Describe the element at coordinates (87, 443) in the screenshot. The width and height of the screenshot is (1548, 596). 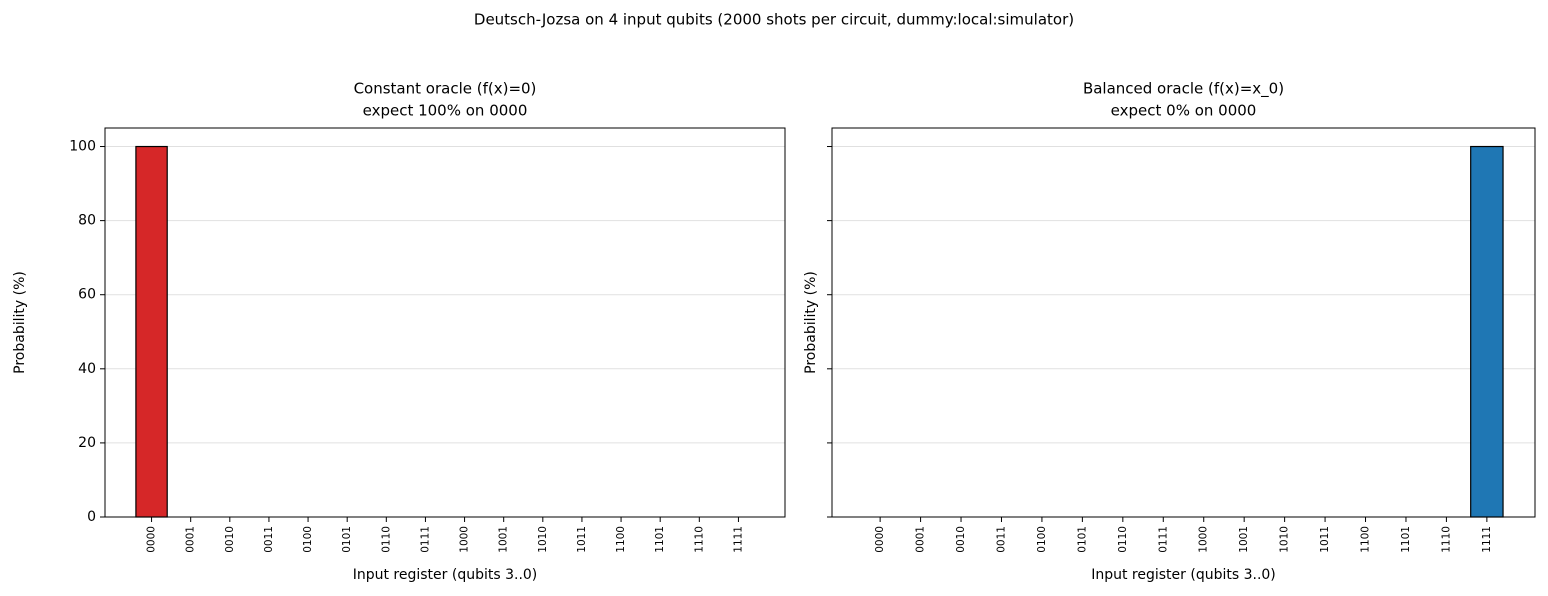
I see `y-tick-label: 20` at that location.